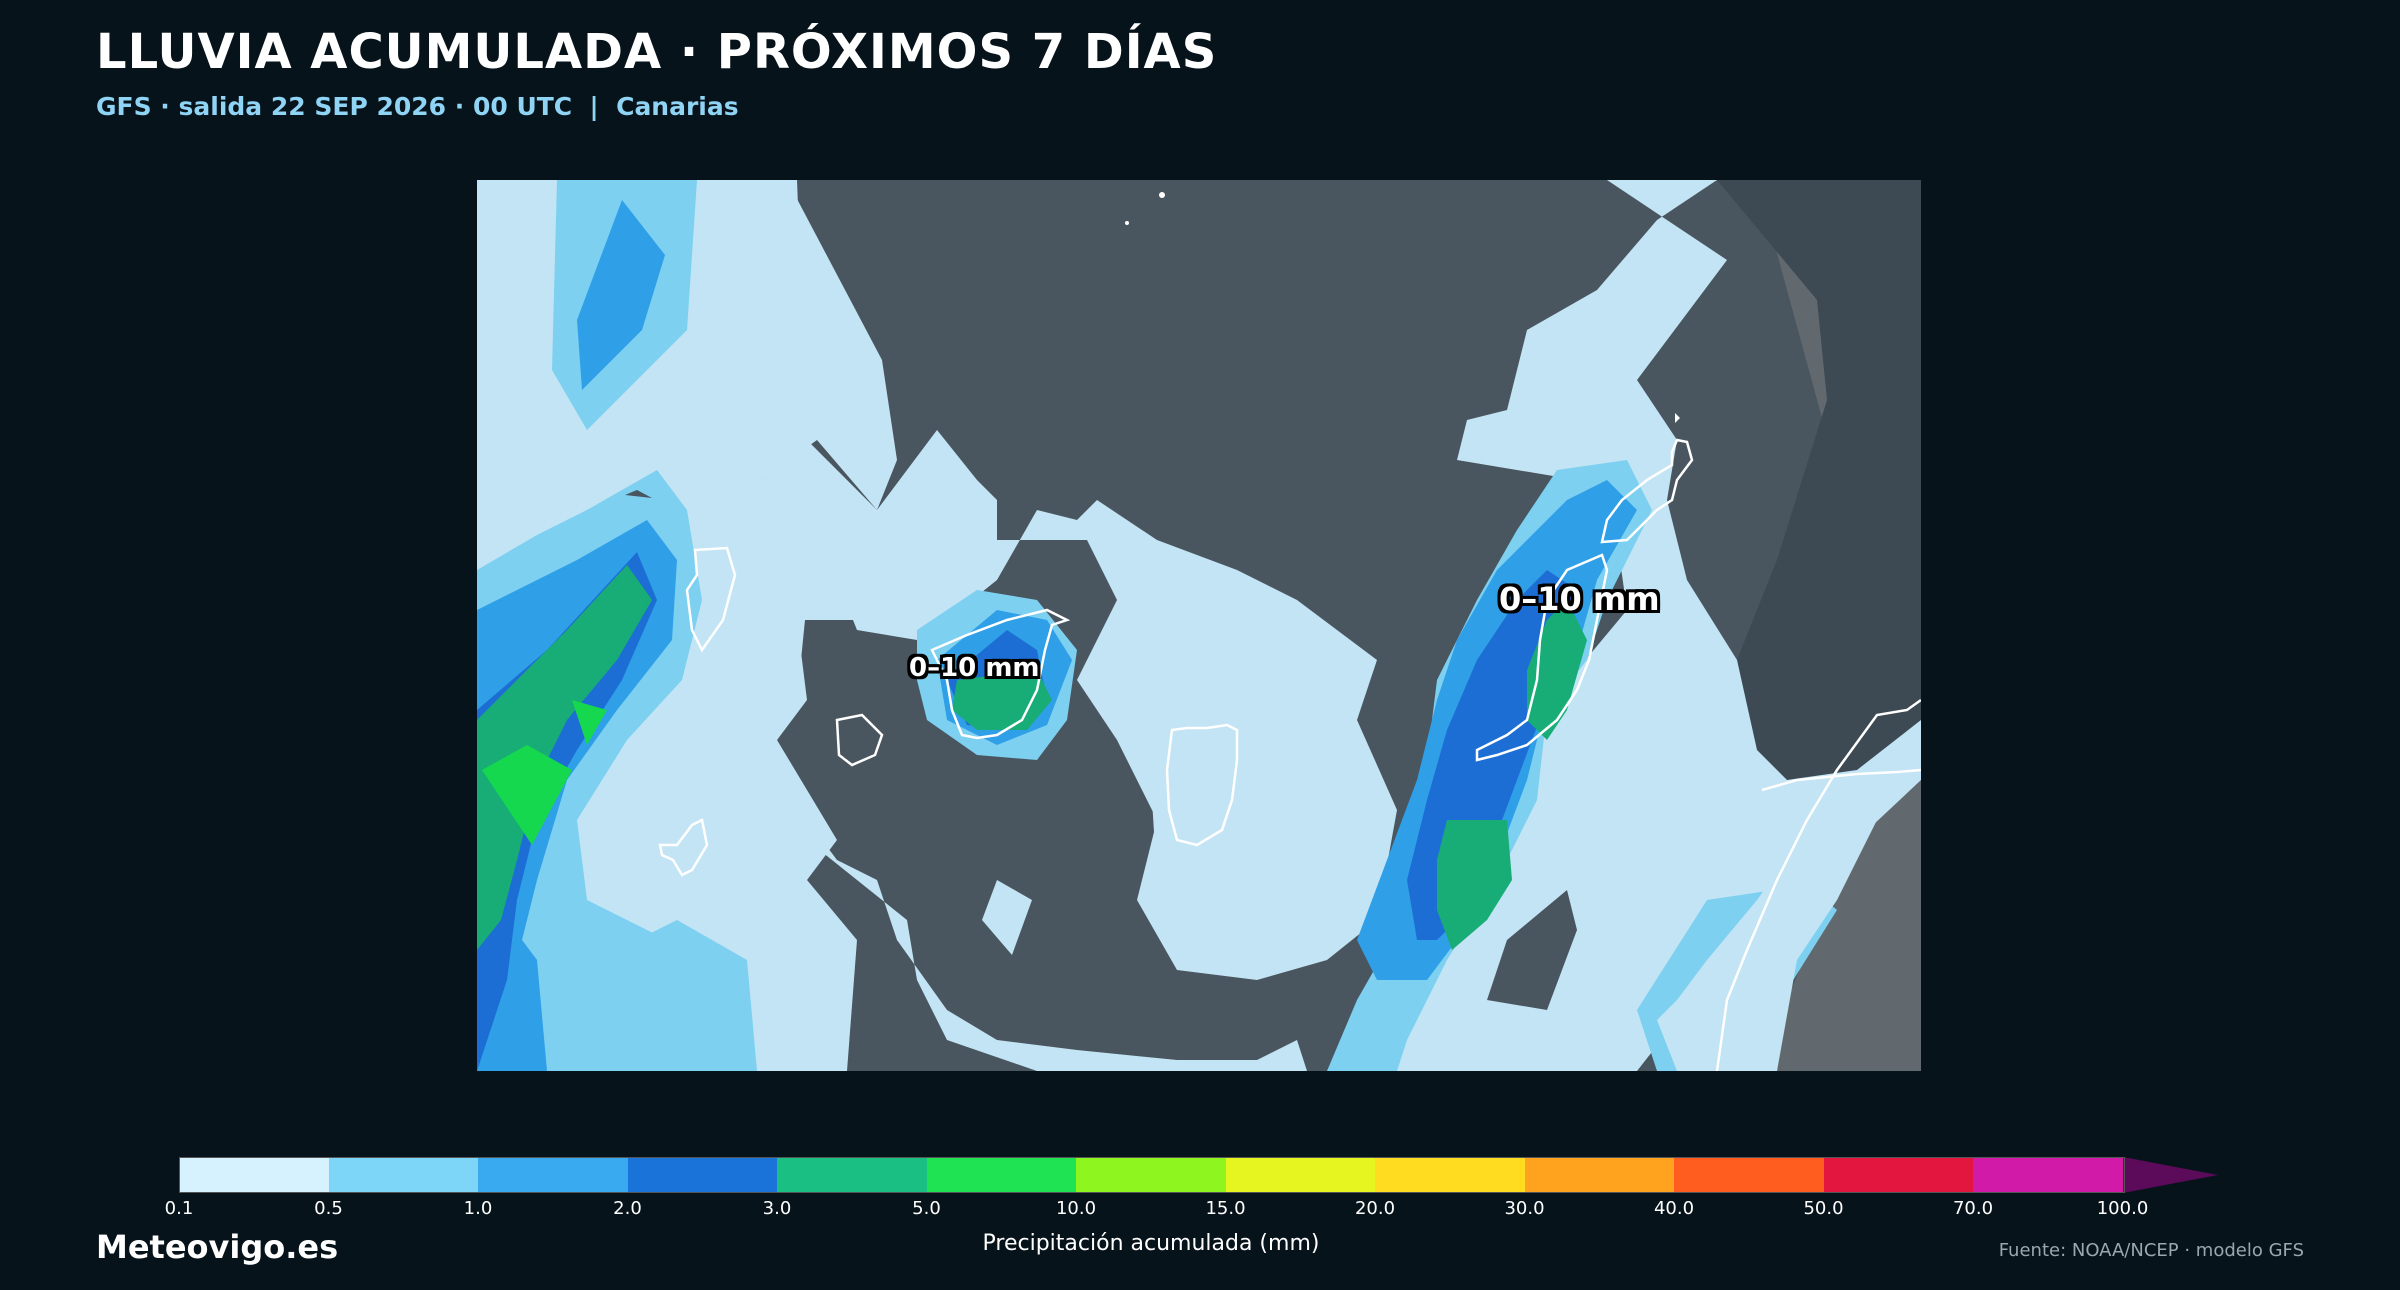 The image size is (2400, 1290). What do you see at coordinates (1647, 491) in the screenshot?
I see `island-lanzarote` at bounding box center [1647, 491].